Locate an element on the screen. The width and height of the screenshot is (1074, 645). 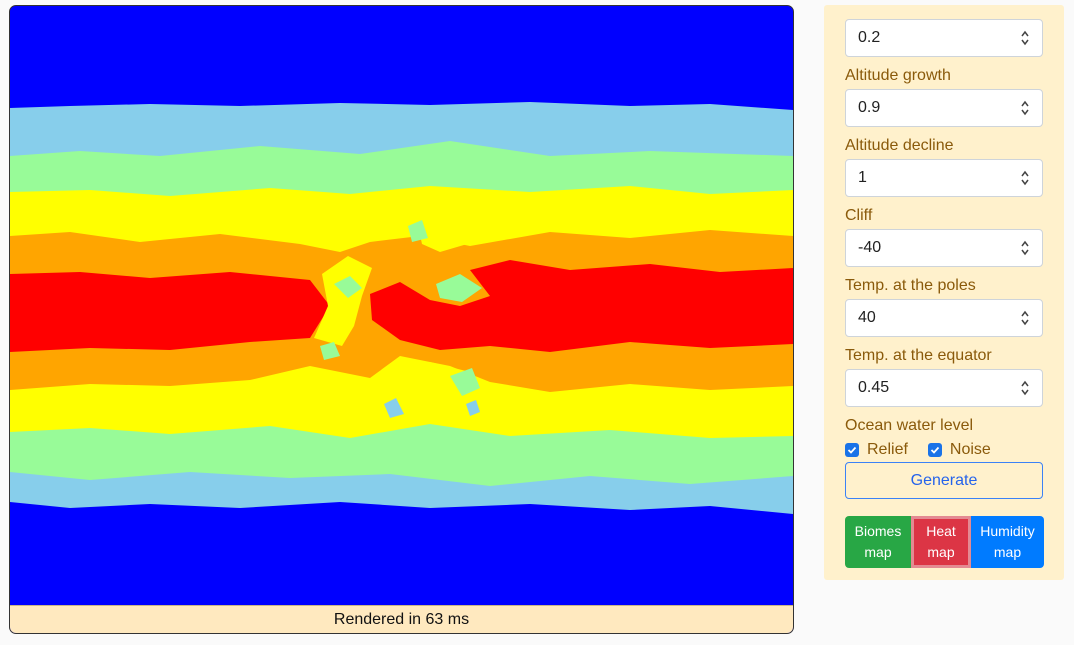
heat-map-line2: map is located at coordinates (941, 552).